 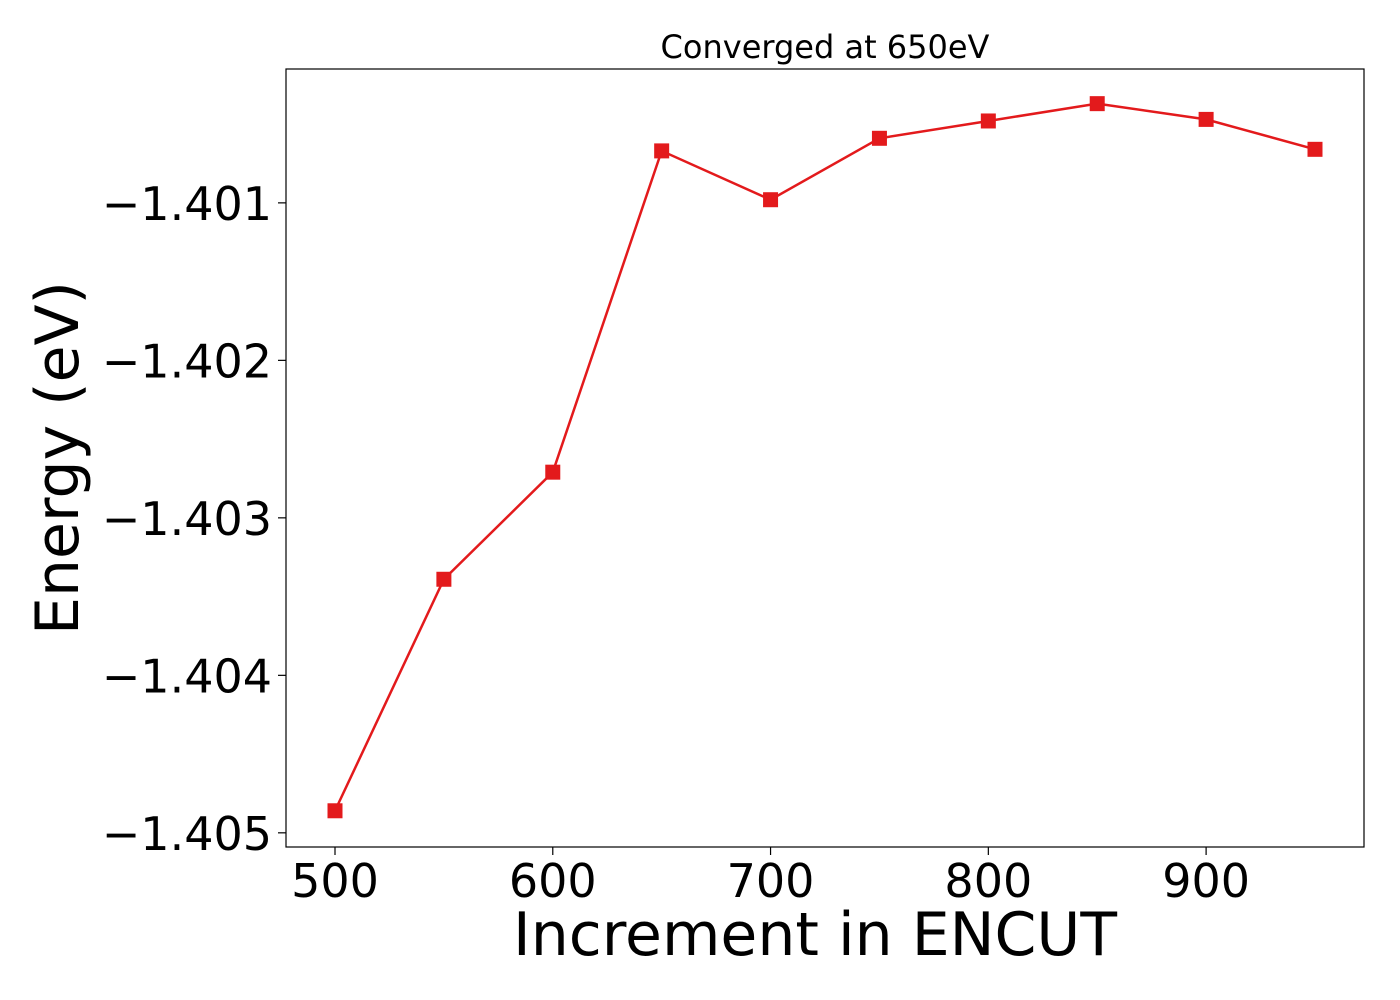 What do you see at coordinates (815, 935) in the screenshot?
I see `x-axis-label: Increment in ENCUT` at bounding box center [815, 935].